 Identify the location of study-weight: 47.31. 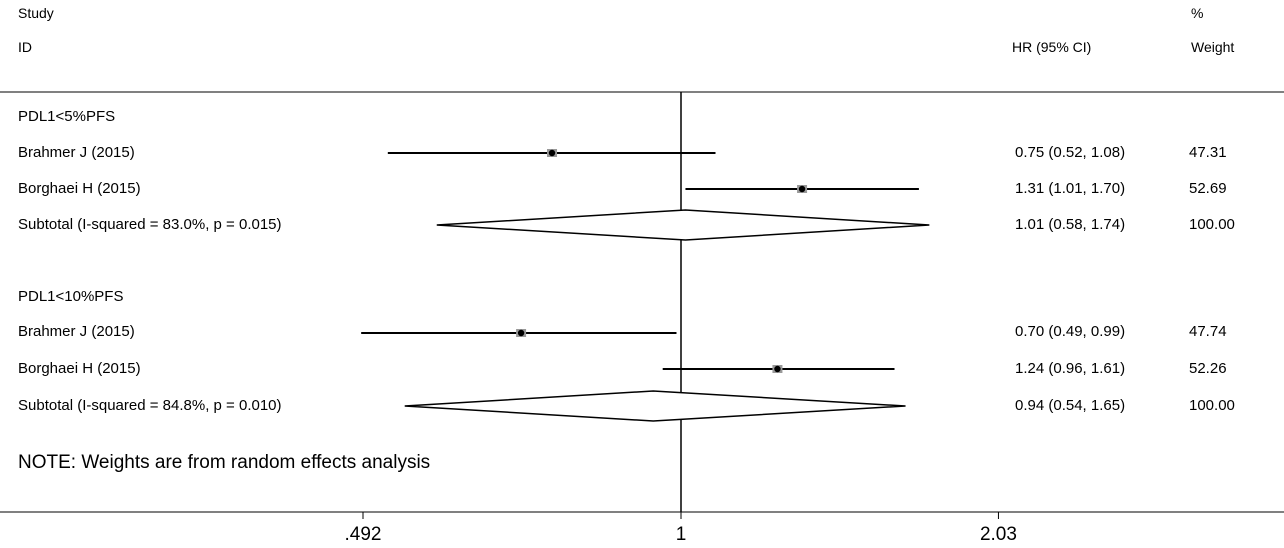
(1208, 152).